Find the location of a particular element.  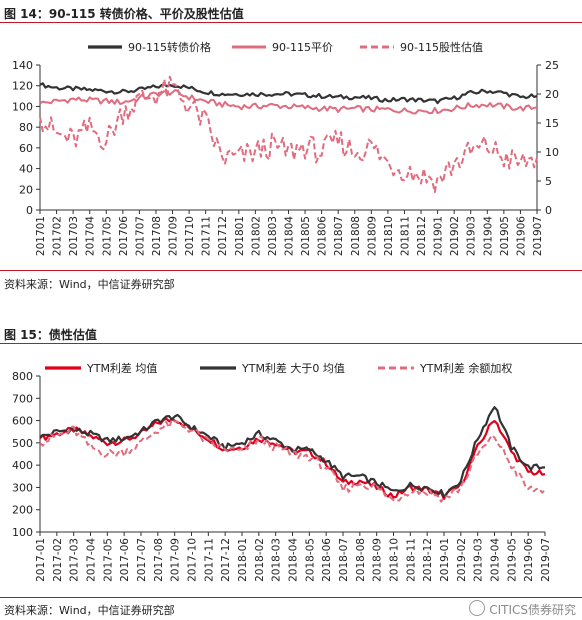

x-tick-label: 201901 is located at coordinates (439, 236).